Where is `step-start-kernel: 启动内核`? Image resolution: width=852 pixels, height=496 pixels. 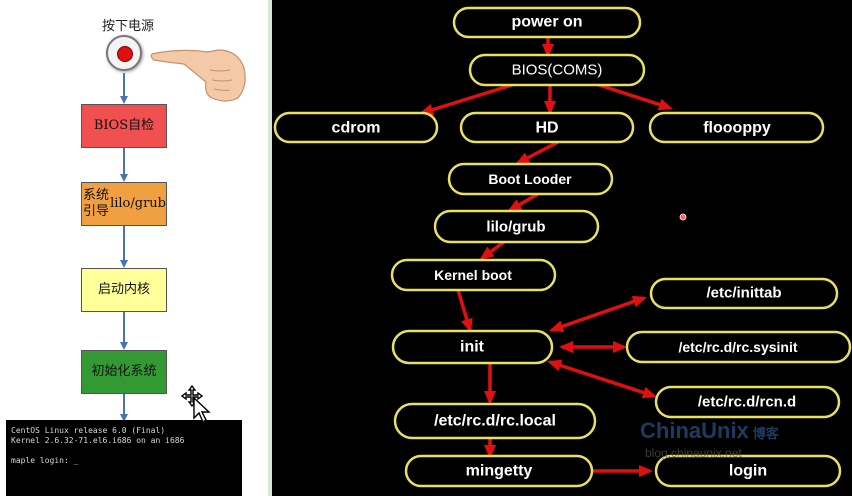 step-start-kernel: 启动内核 is located at coordinates (124, 290).